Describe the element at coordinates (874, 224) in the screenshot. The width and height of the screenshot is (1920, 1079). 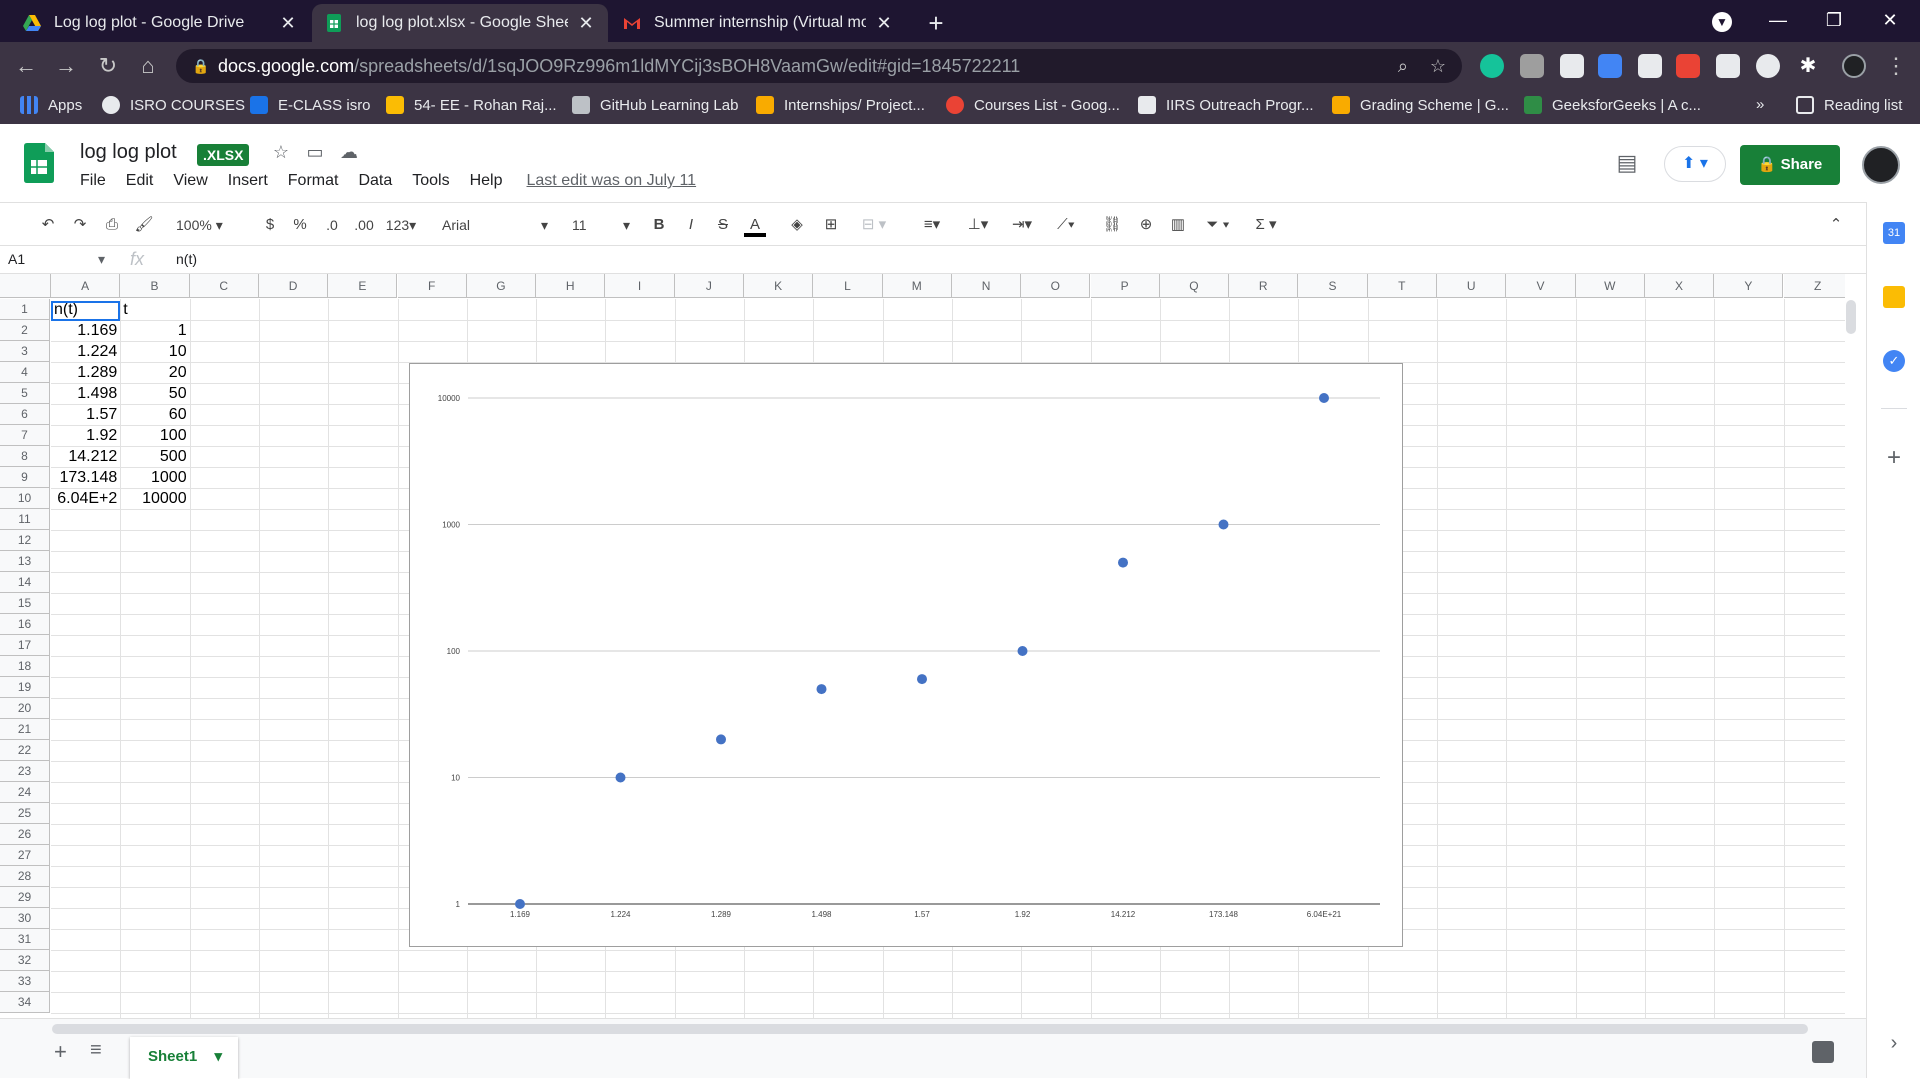
I see `merge-cells-icon: ⊟ ▾` at that location.